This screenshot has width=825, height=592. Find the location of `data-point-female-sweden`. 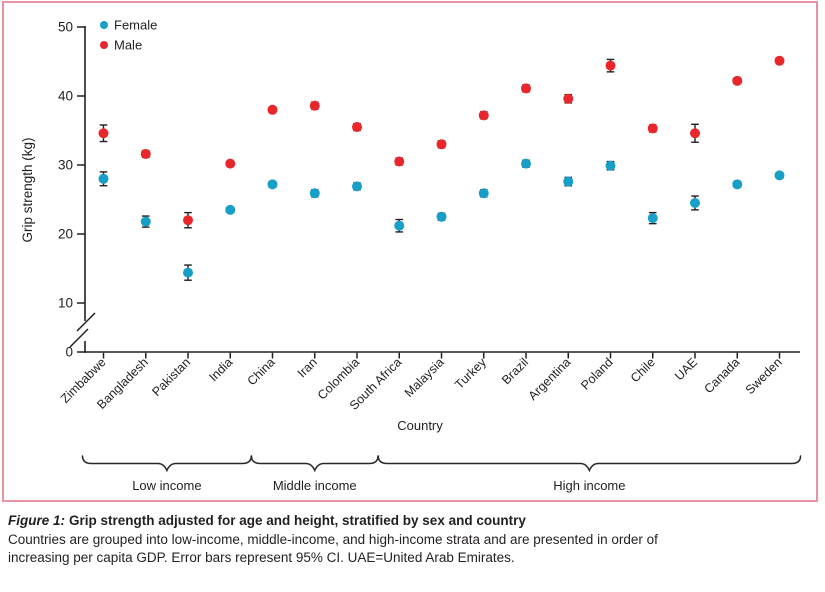

data-point-female-sweden is located at coordinates (779, 175).